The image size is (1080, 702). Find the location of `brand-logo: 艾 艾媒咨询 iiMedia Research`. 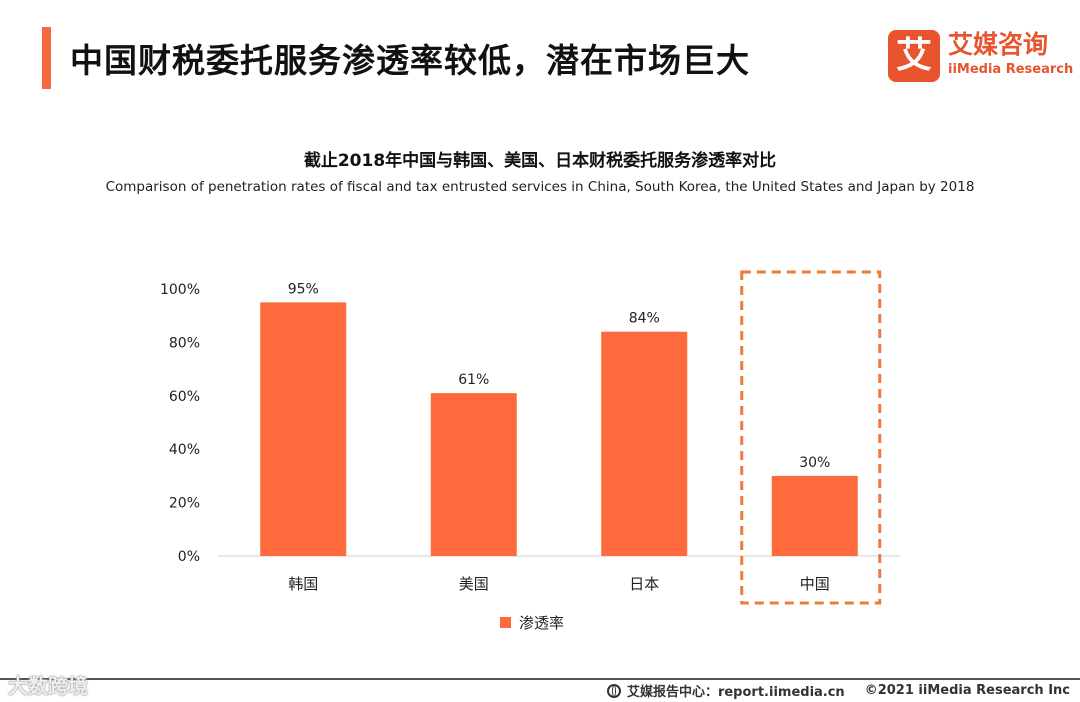

brand-logo: 艾 艾媒咨询 iiMedia Research is located at coordinates (980, 57).